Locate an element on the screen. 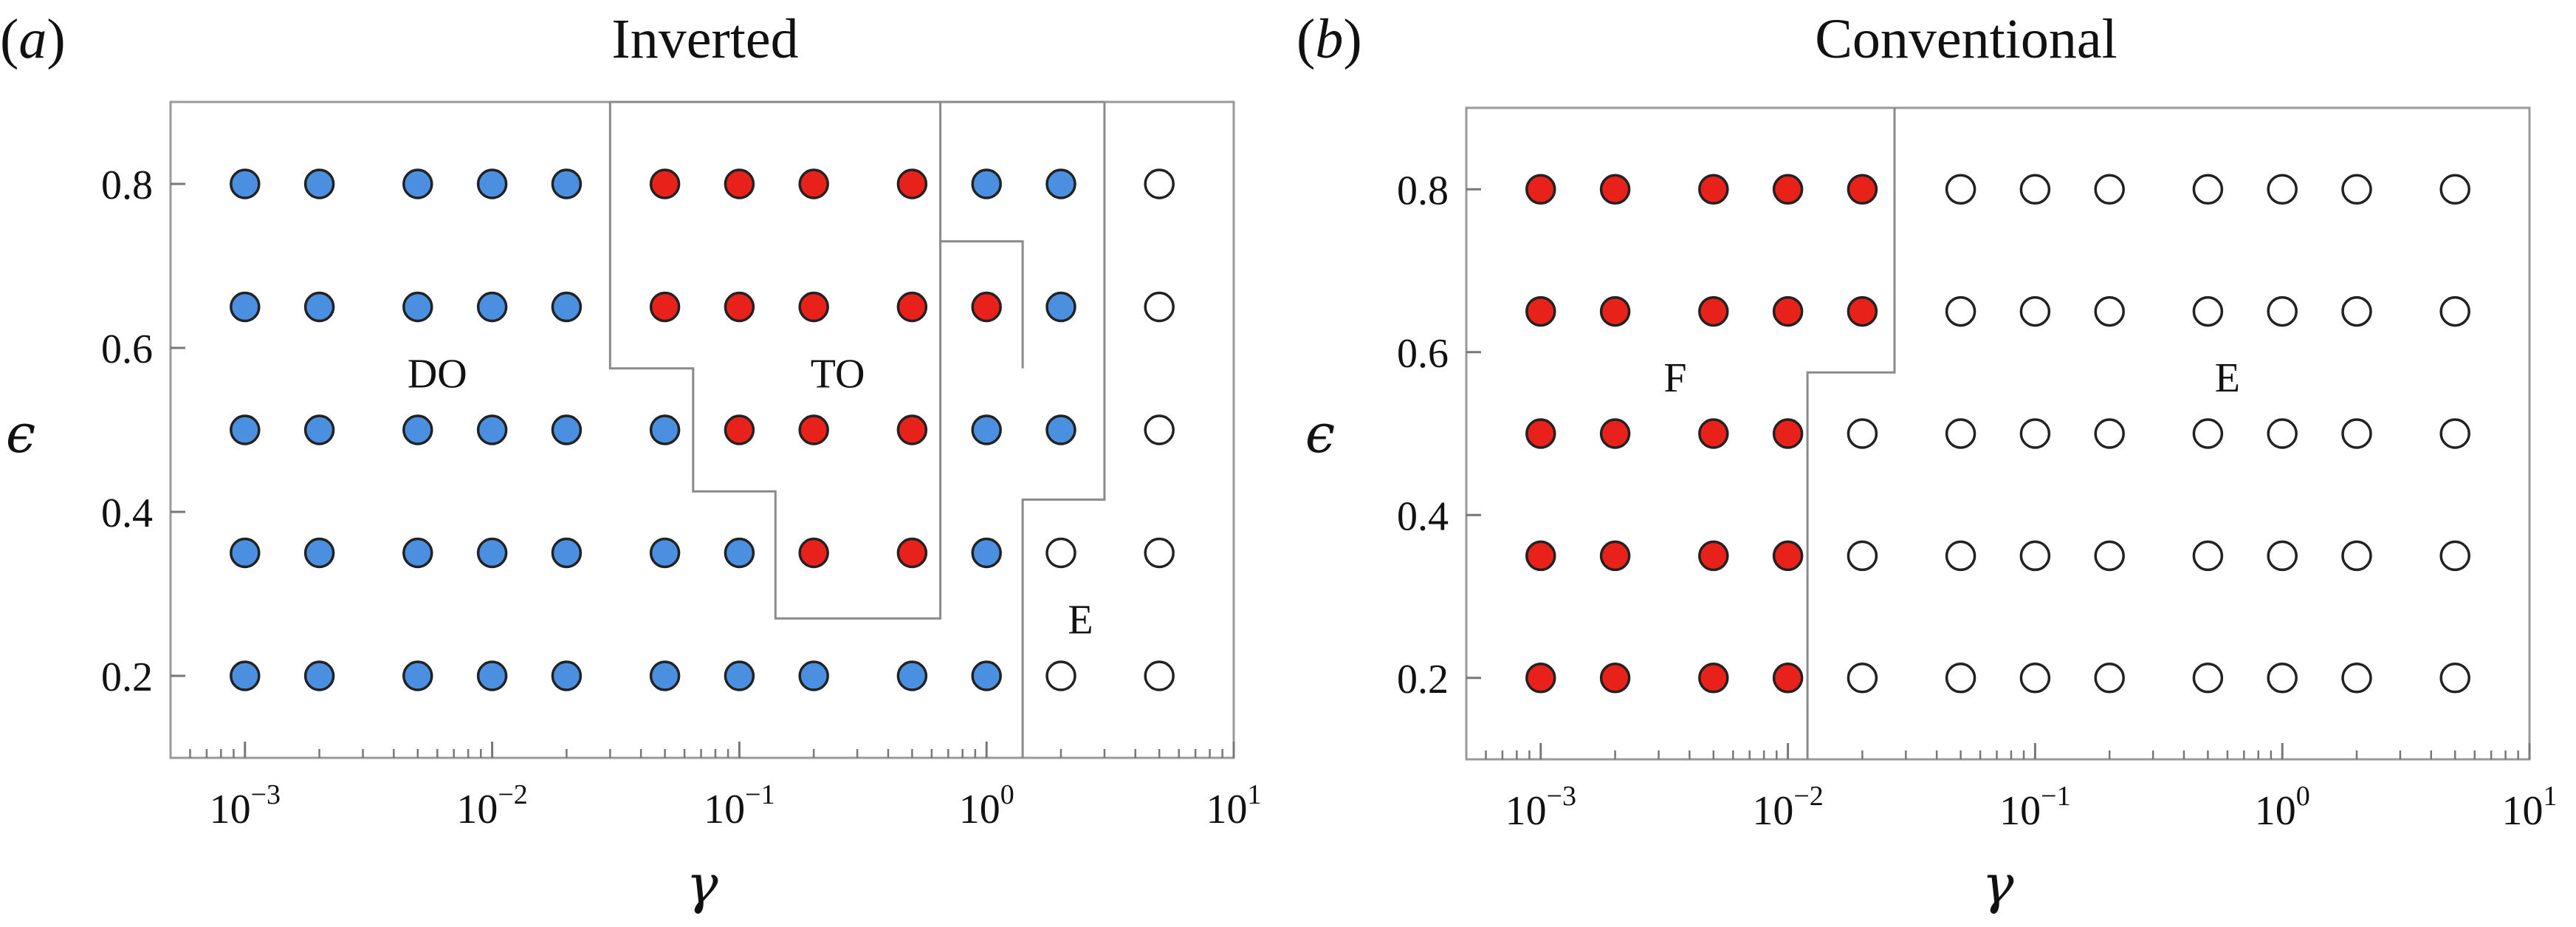 This screenshot has width=2576, height=927. panel-a-y-tick-label-0: 0.2 is located at coordinates (127, 677).